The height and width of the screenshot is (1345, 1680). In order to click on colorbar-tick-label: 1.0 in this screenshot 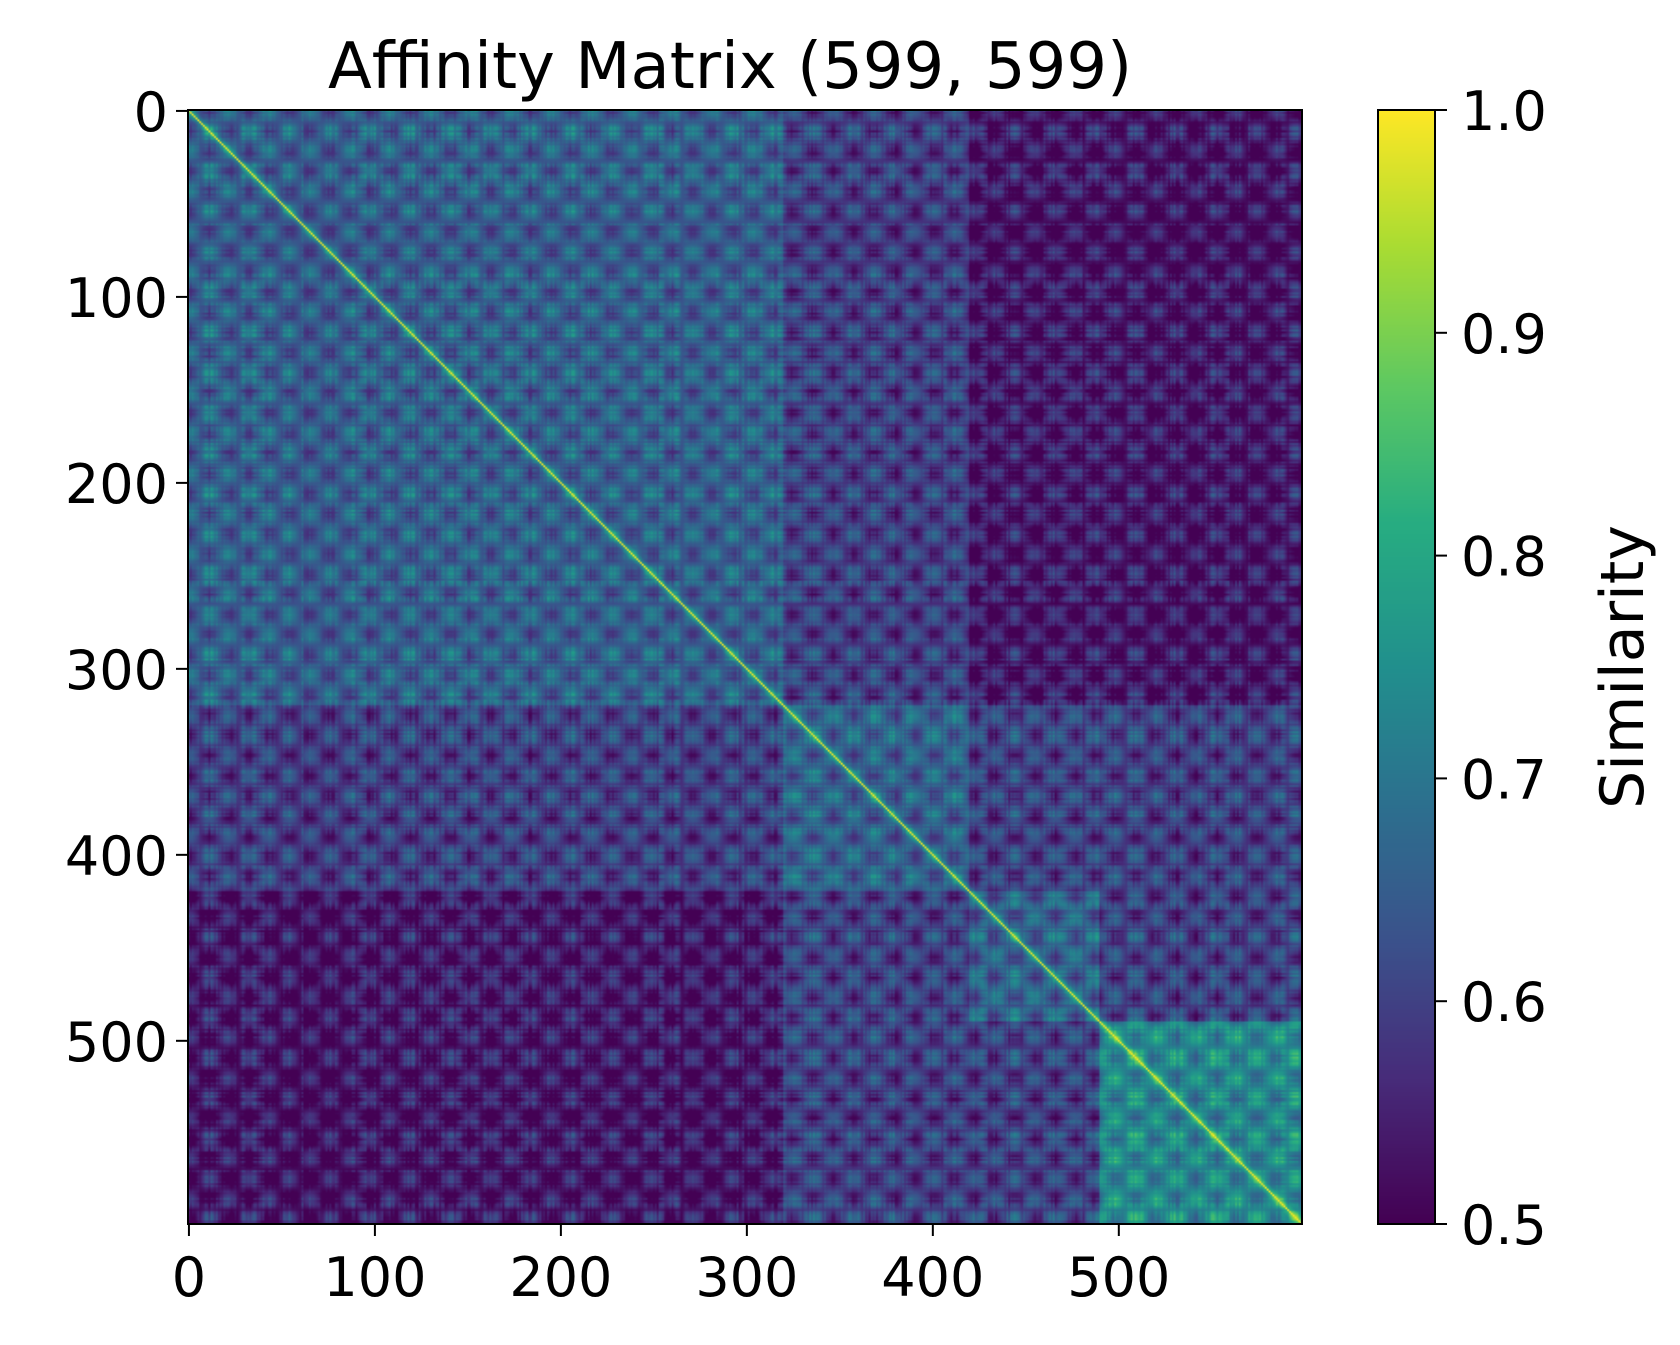, I will do `click(1504, 111)`.